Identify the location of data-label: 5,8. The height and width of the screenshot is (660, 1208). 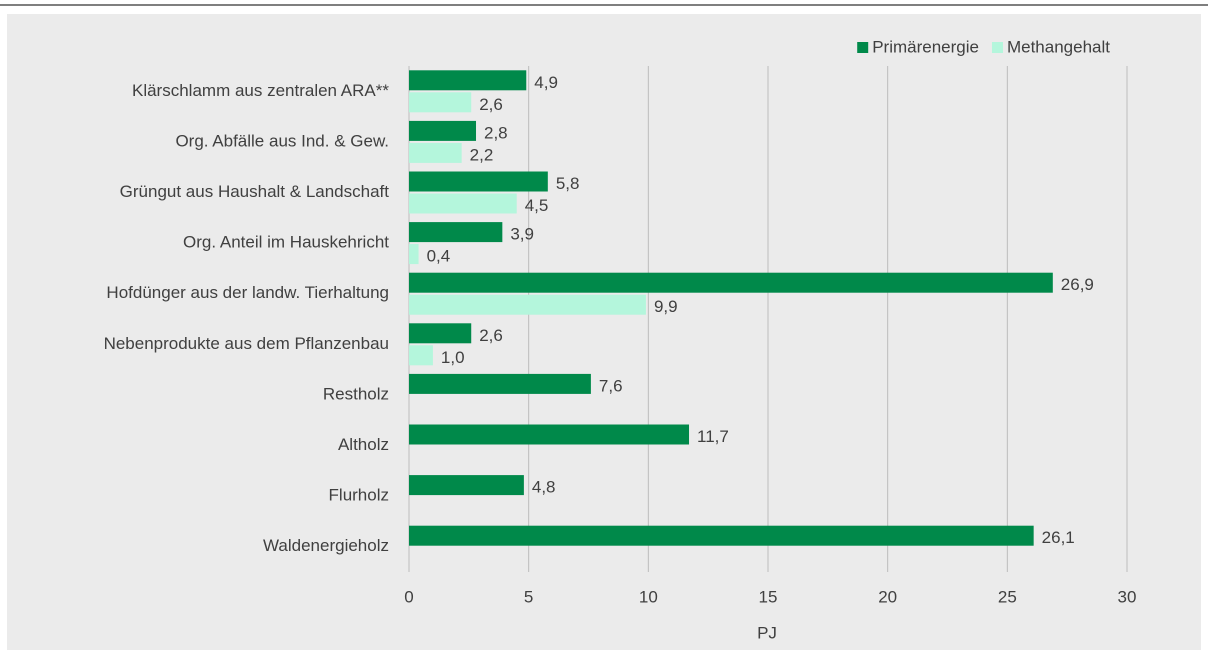
(568, 183).